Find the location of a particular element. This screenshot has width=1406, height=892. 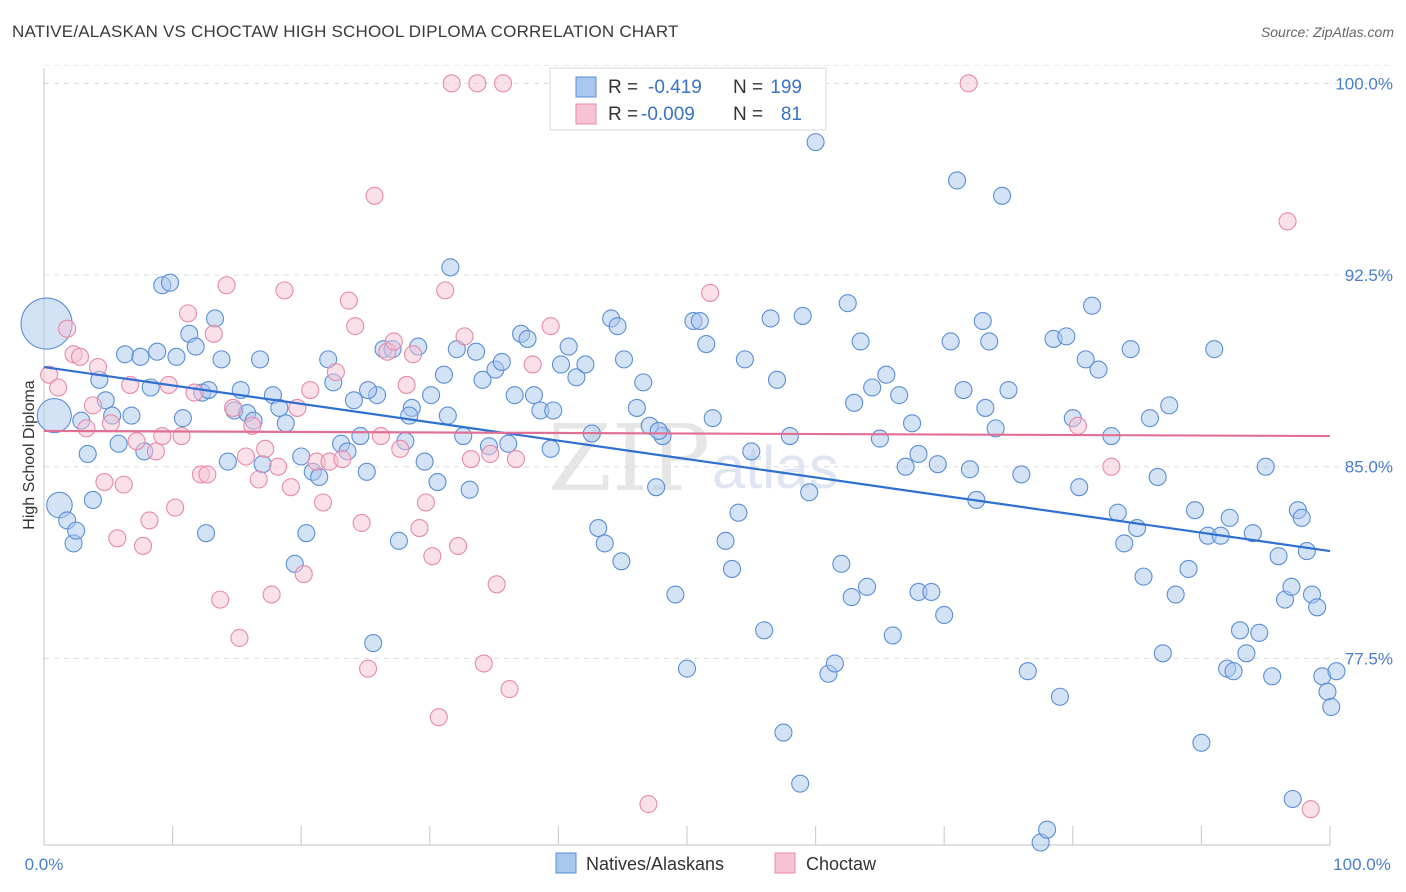

series-legend: Natives/Alaskans Choctaw is located at coordinates (716, 863).